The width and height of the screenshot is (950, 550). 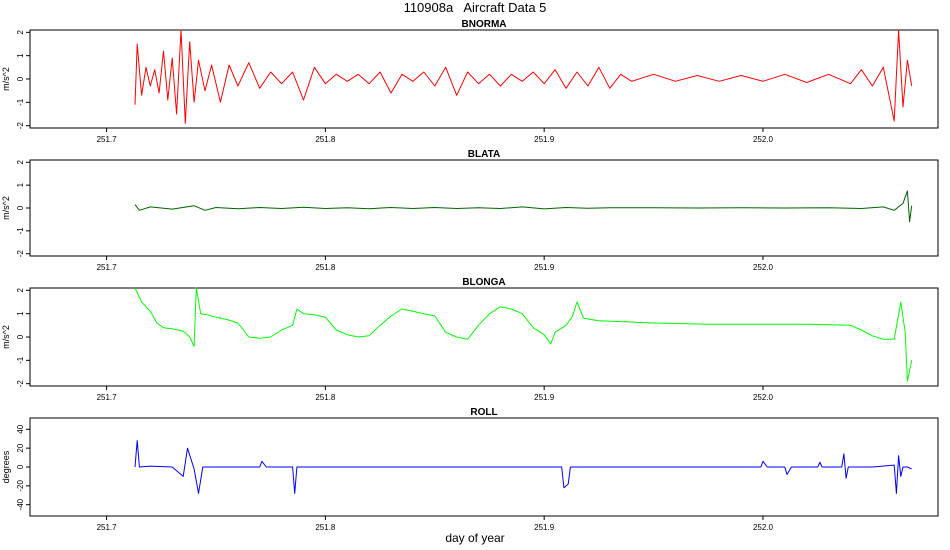 I want to click on y-tick-label: 40, so click(x=20, y=428).